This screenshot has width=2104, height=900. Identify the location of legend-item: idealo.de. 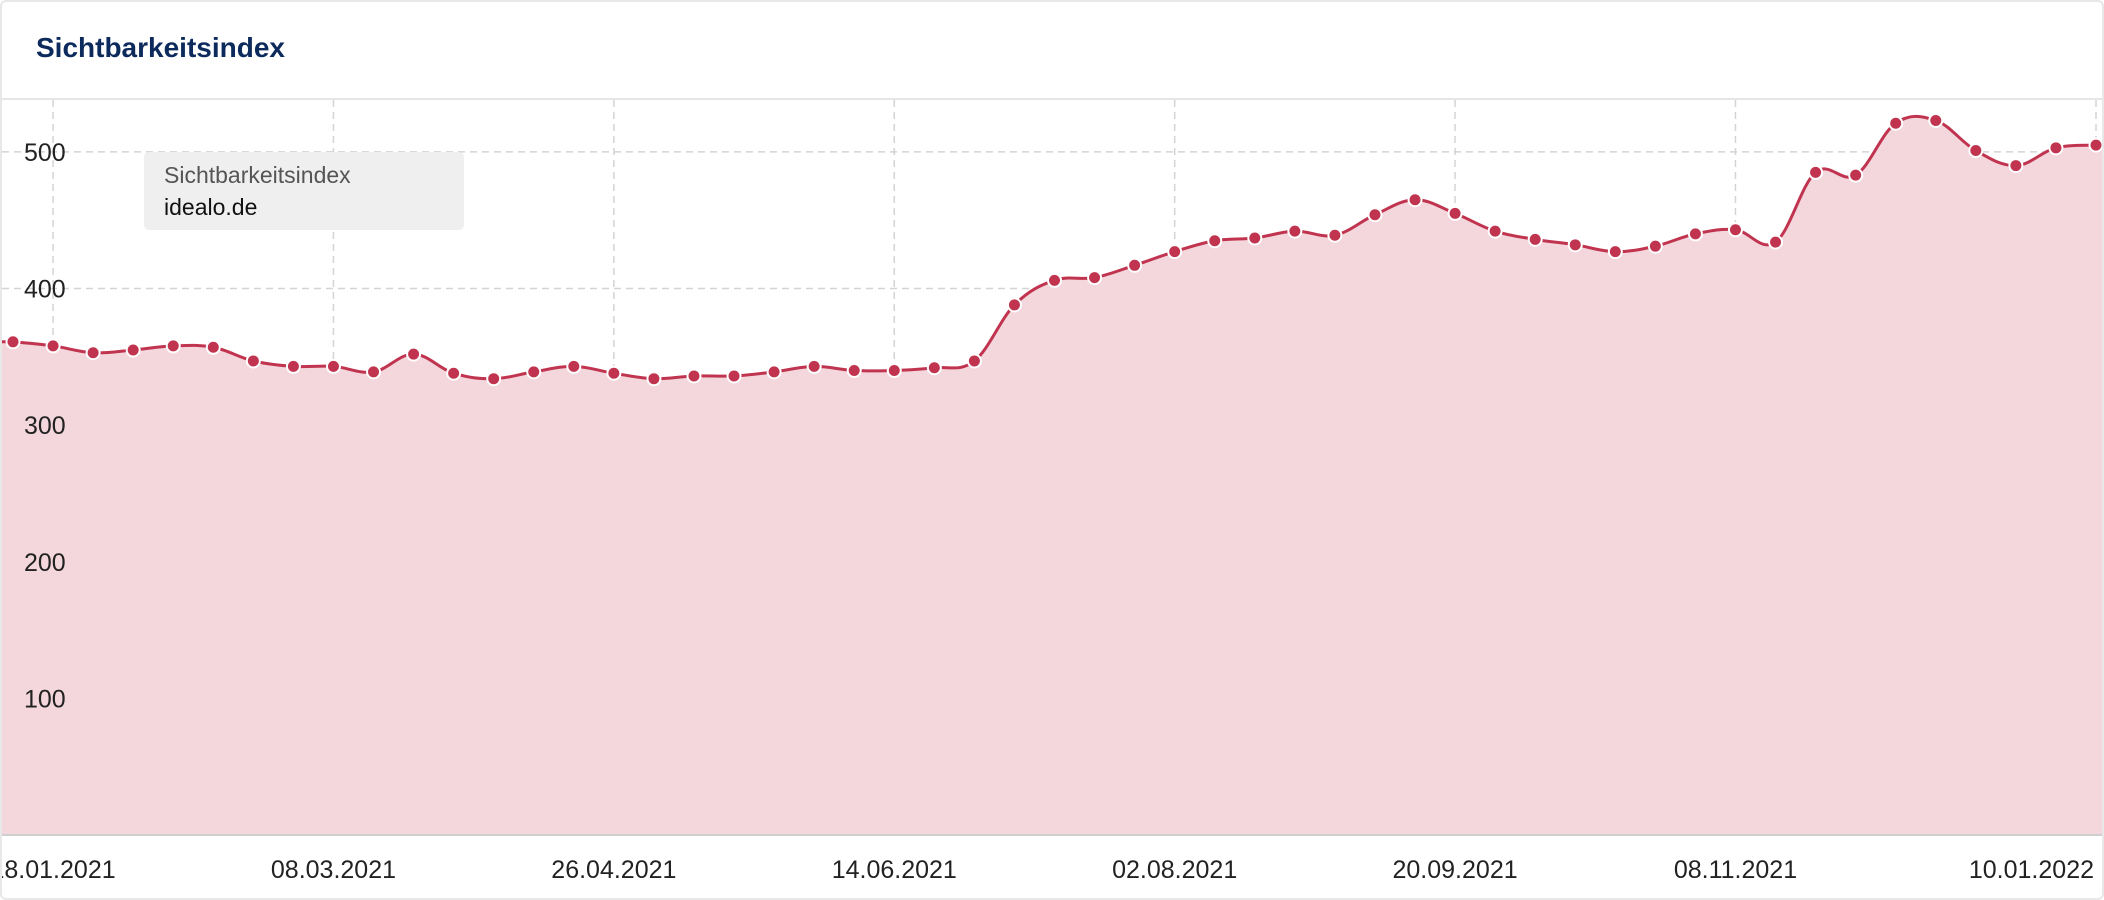
(210, 207).